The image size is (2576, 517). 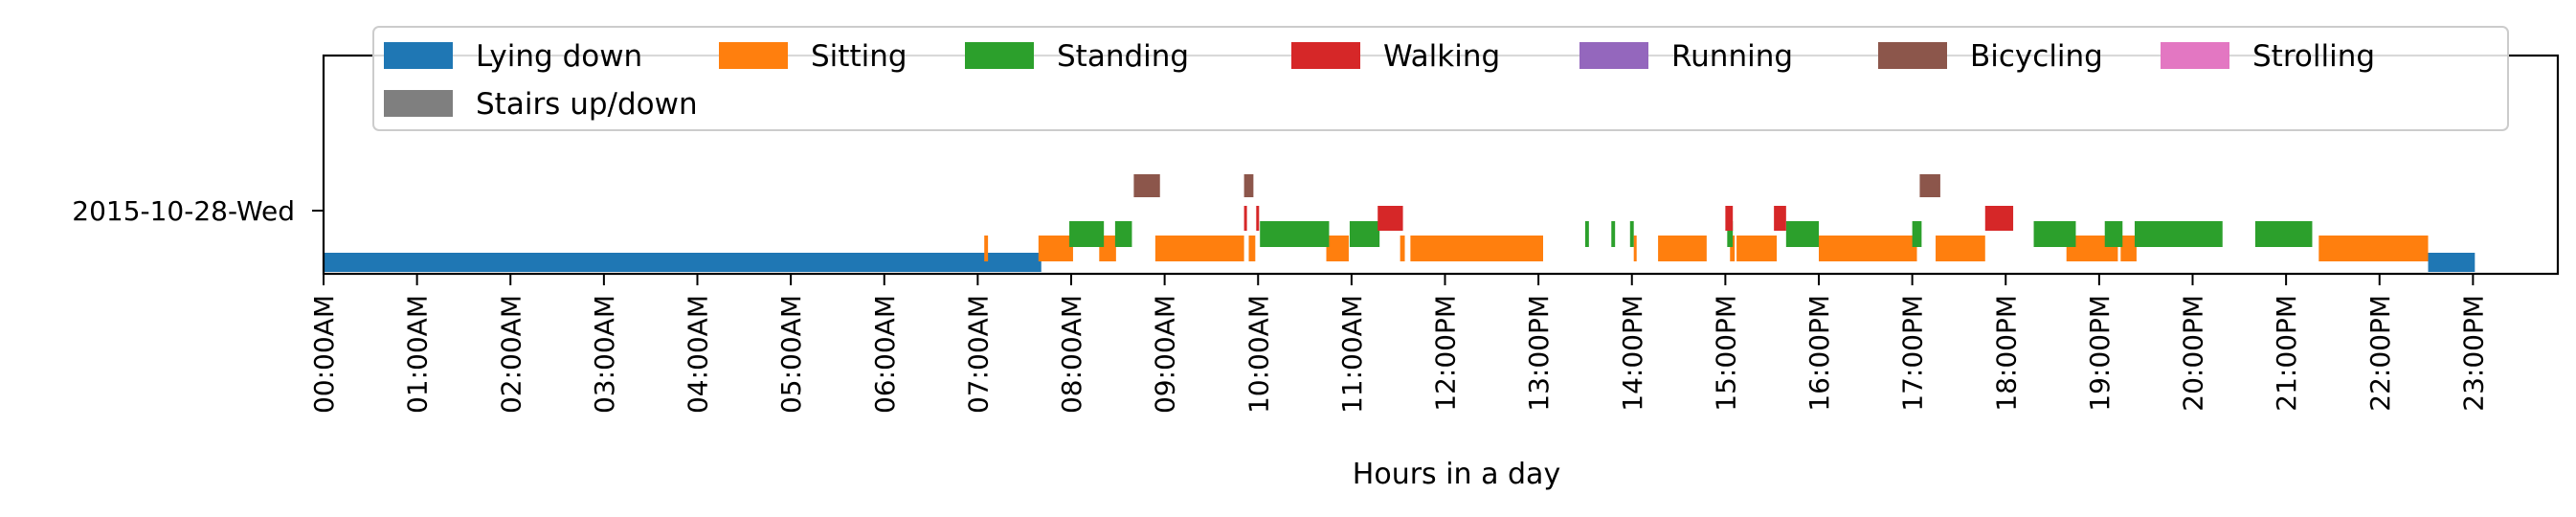 What do you see at coordinates (754, 55) in the screenshot?
I see `legend-swatch-sitting` at bounding box center [754, 55].